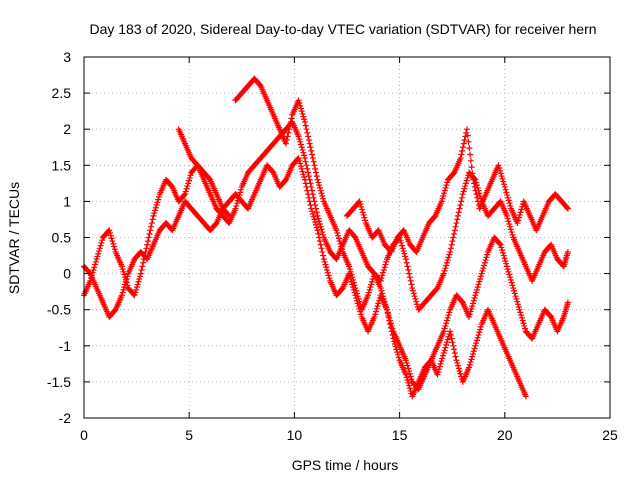  I want to click on y-tick-label: 1.5, so click(62, 165).